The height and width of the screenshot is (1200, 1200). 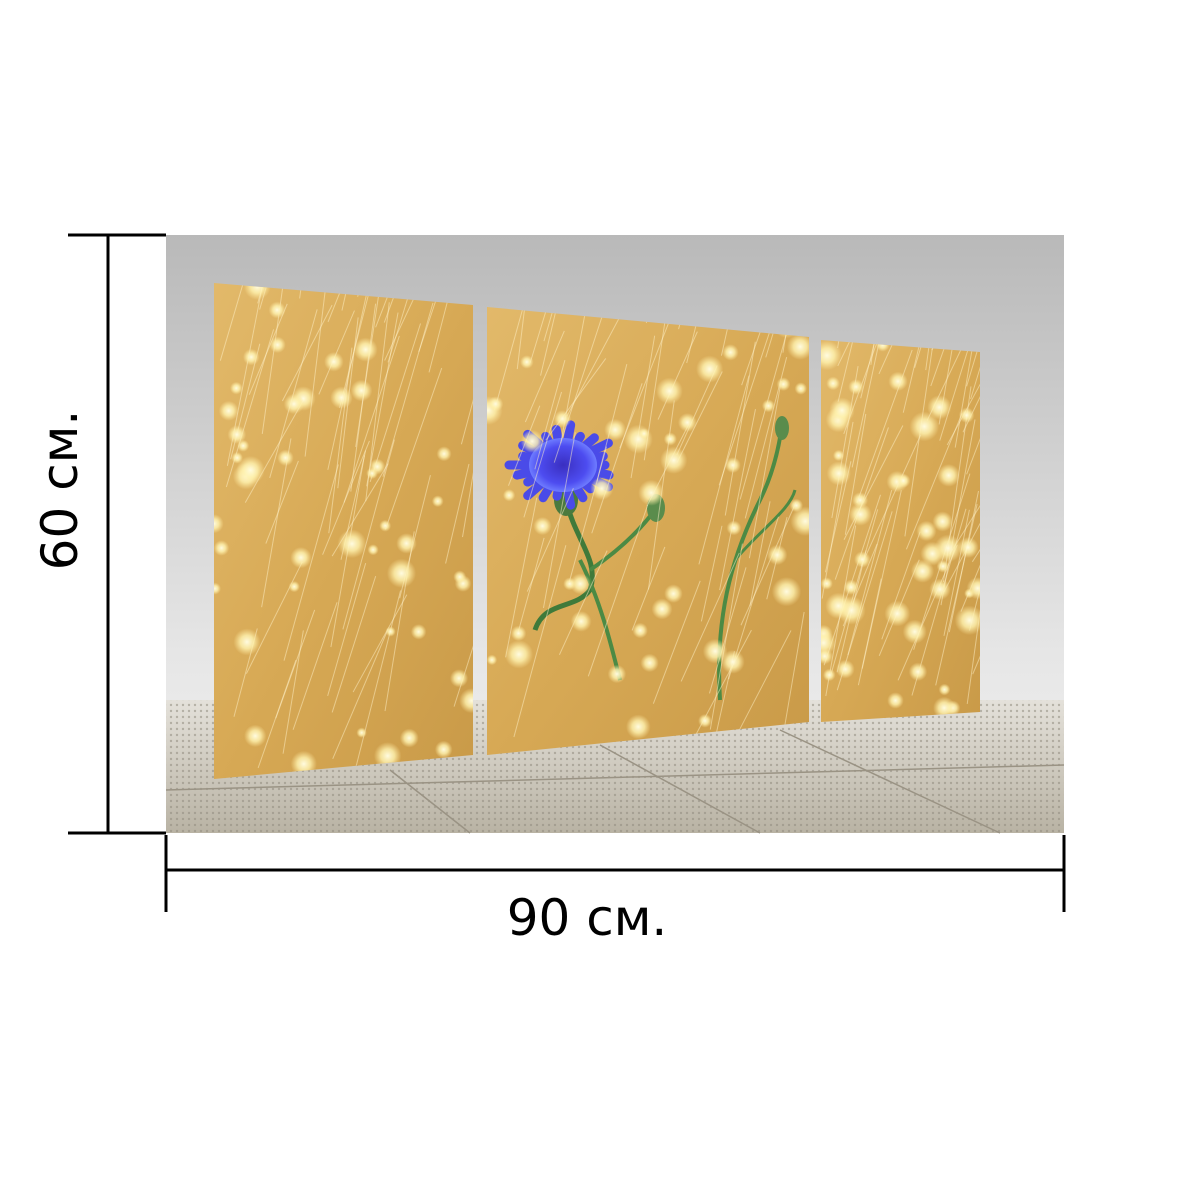 I want to click on bud, so click(x=782, y=428).